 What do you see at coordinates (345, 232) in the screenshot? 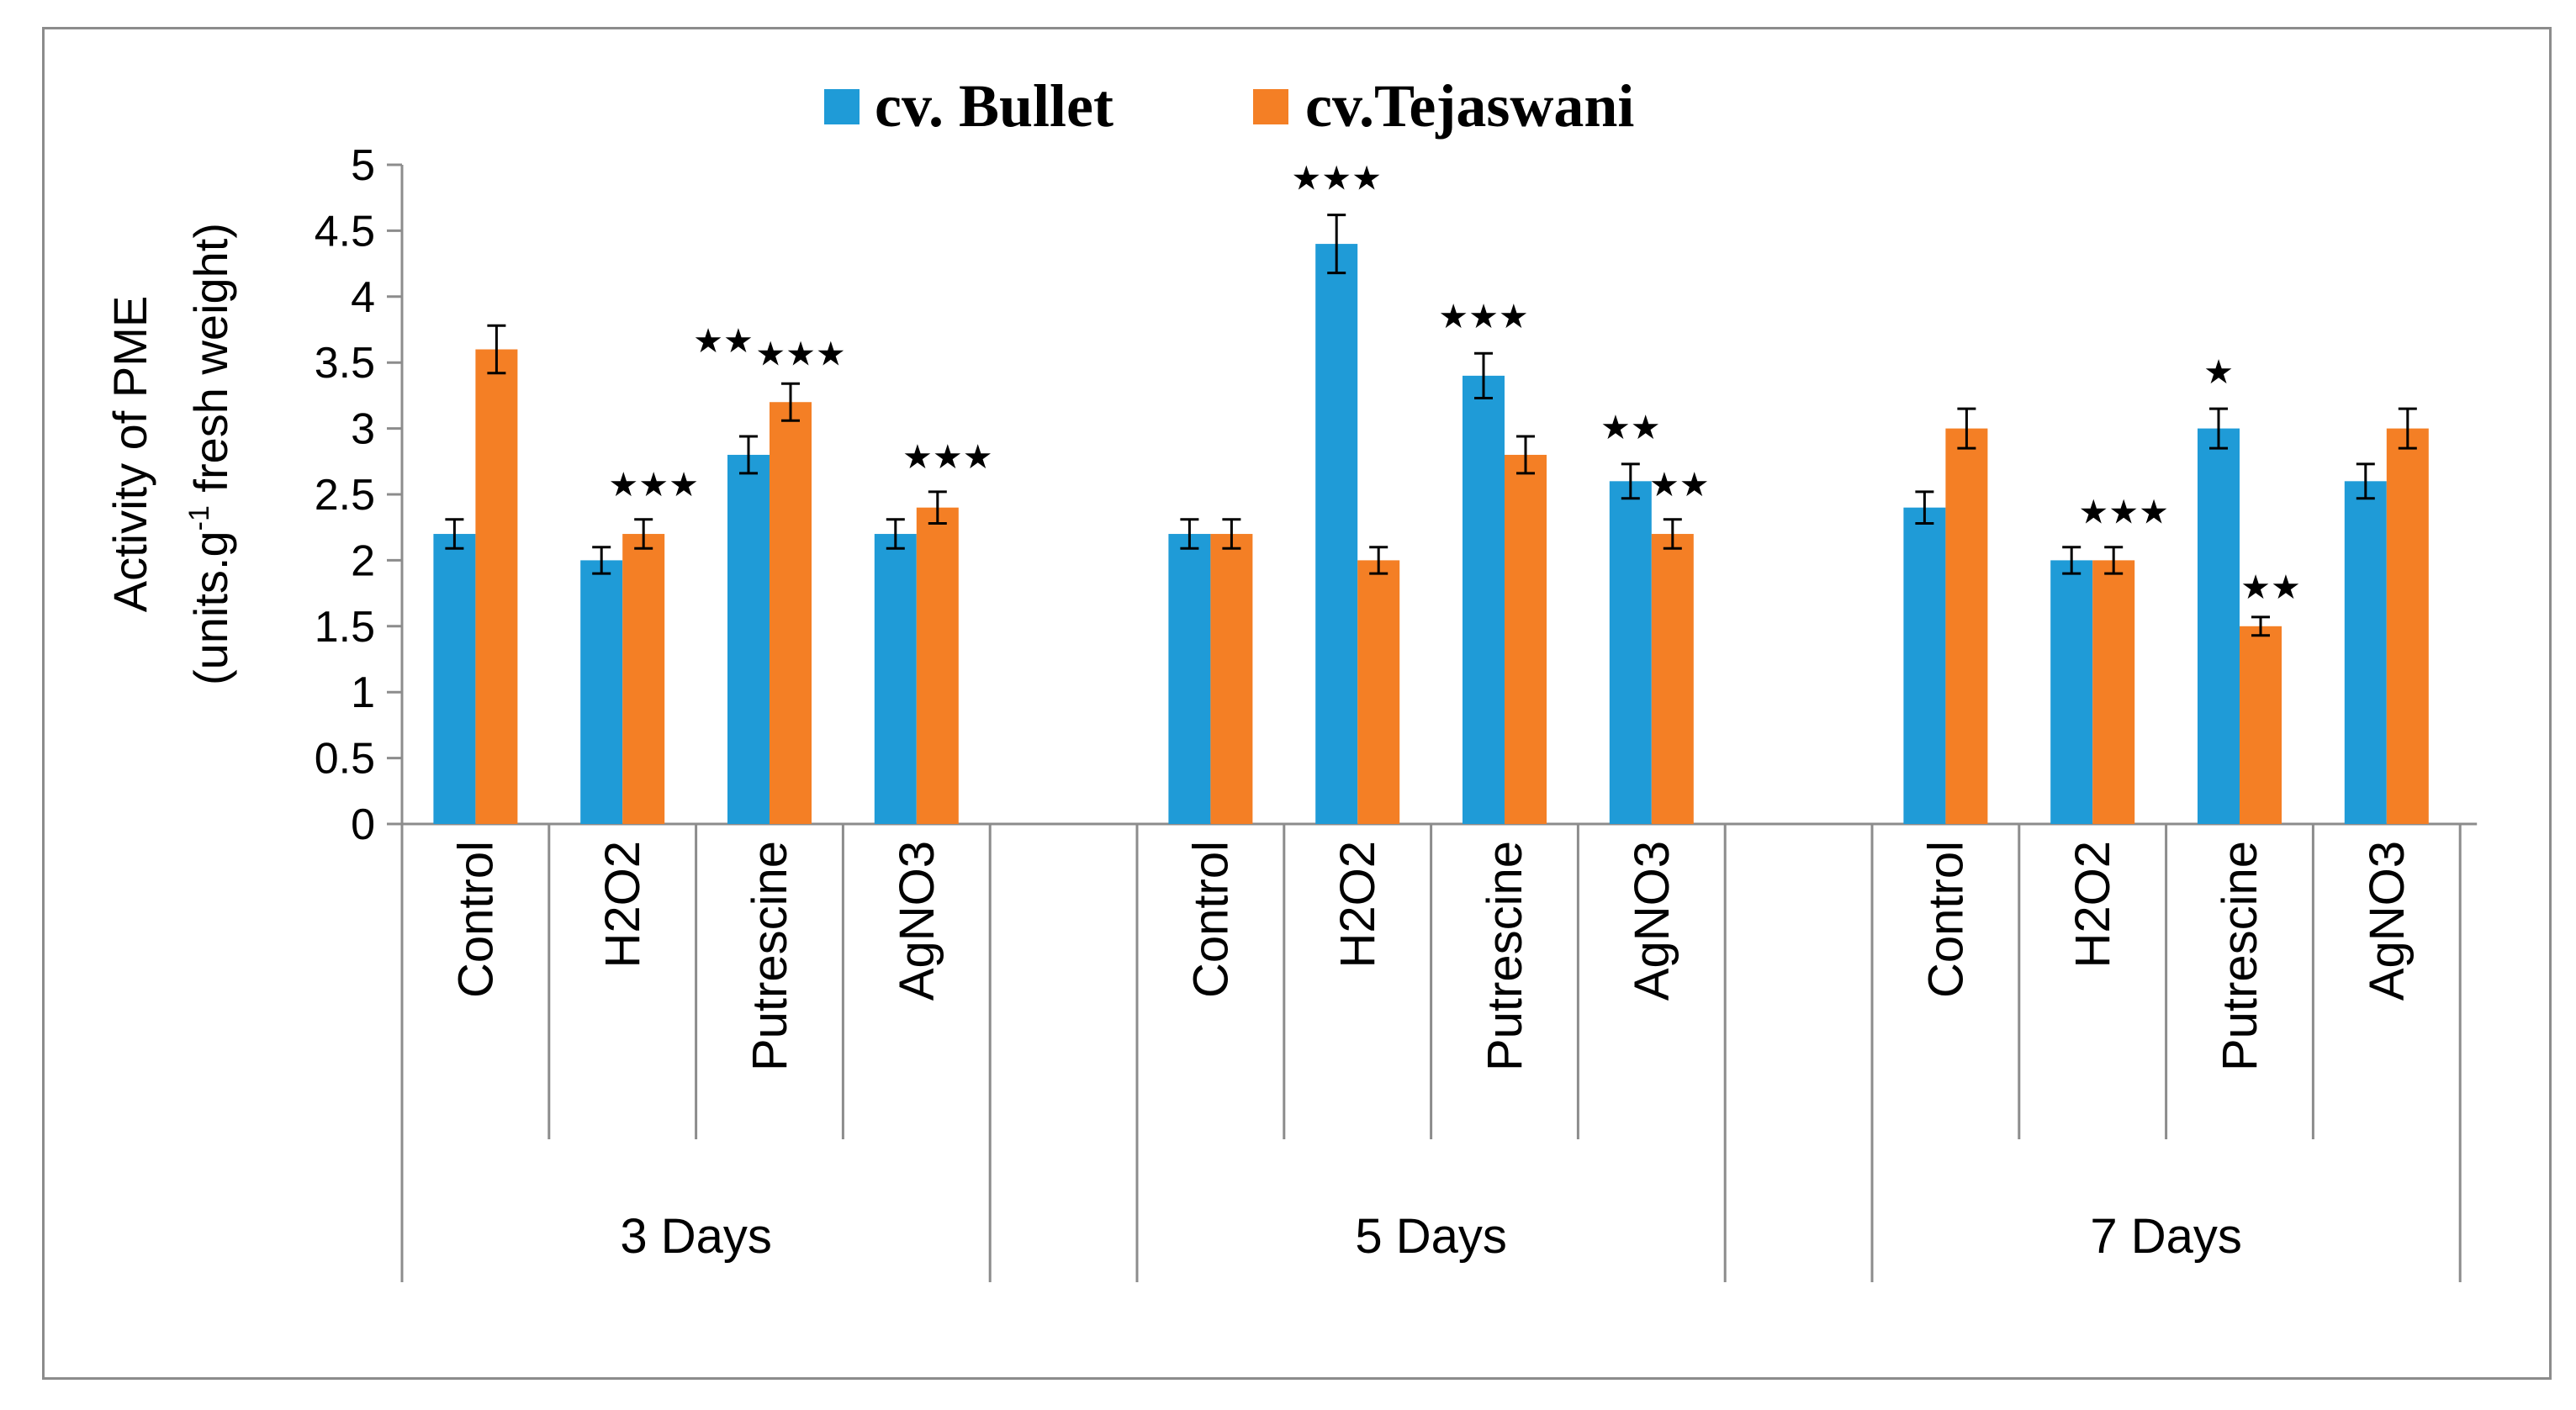
I see `y-tick-label: 4.5` at bounding box center [345, 232].